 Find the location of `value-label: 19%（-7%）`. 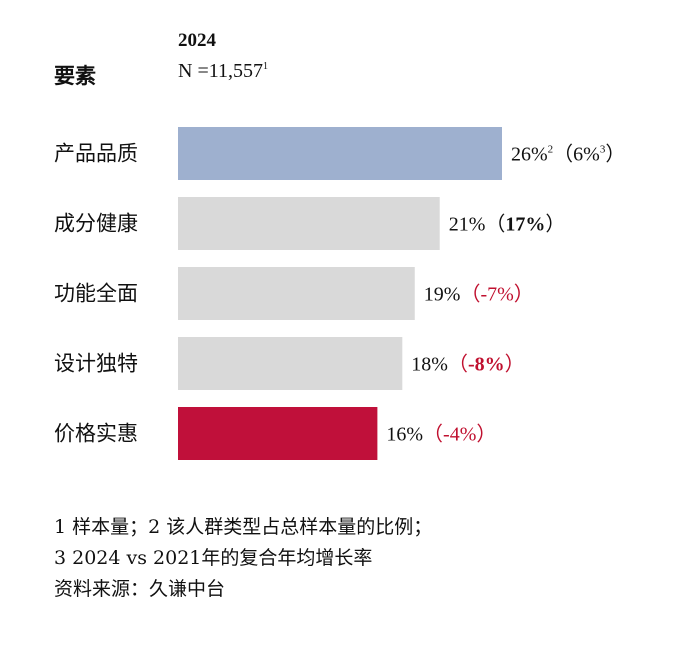

value-label: 19%（-7%） is located at coordinates (479, 294).